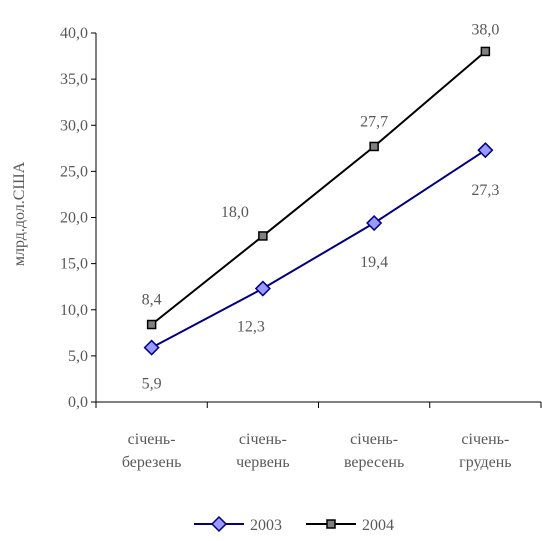  Describe the element at coordinates (152, 384) in the screenshot. I see `data-label-2003: 5,9` at that location.